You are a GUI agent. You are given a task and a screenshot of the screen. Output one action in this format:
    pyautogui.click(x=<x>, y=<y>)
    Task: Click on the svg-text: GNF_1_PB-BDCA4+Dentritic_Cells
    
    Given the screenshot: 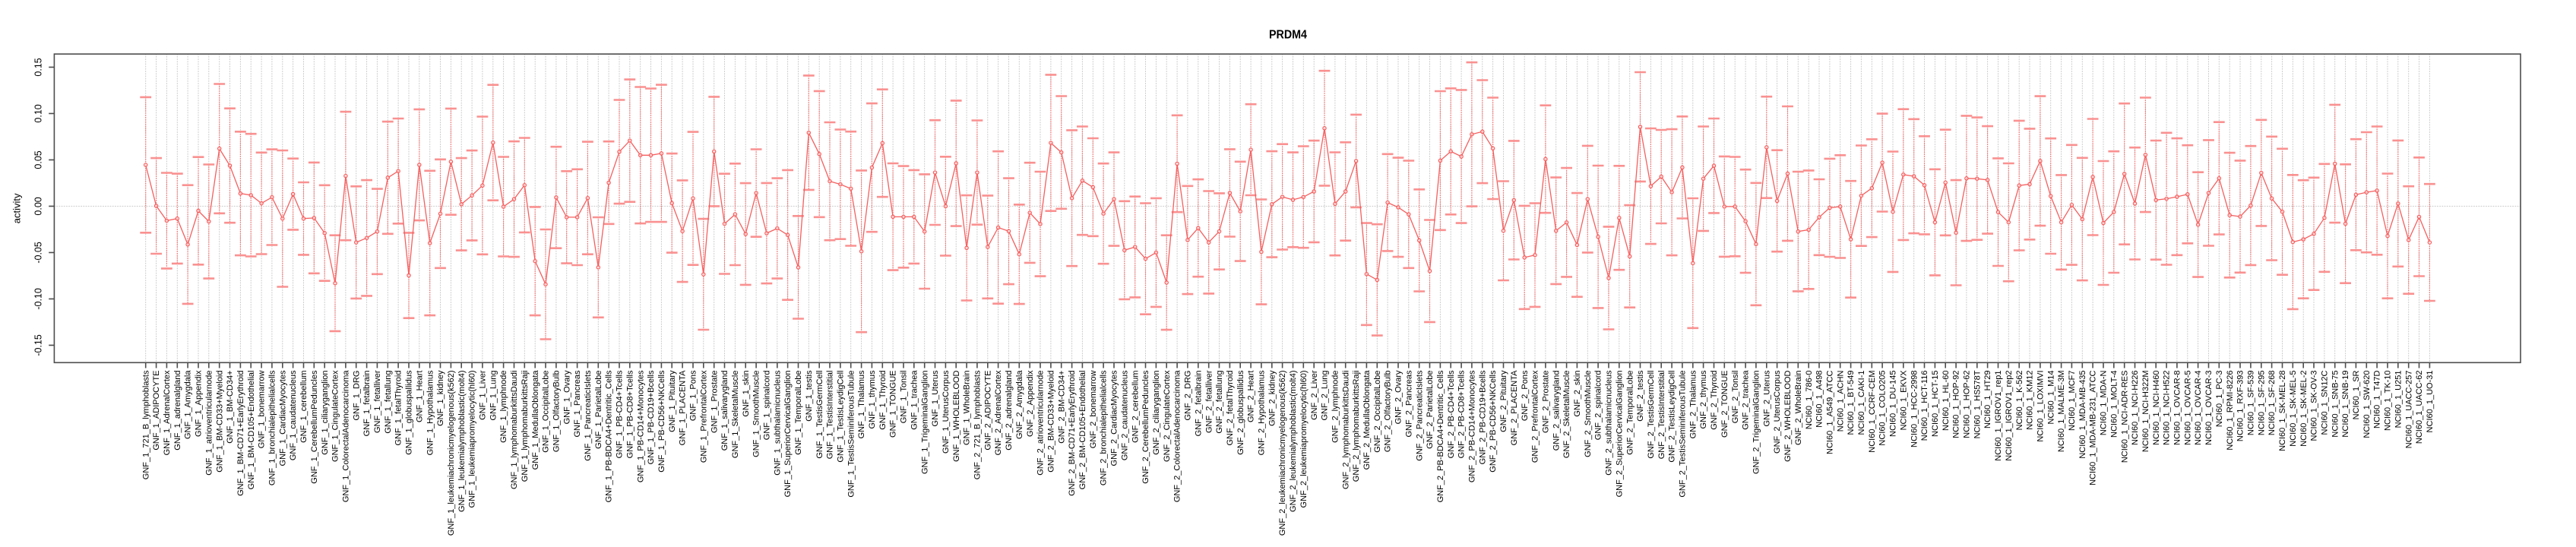 What is the action you would take?
    pyautogui.click(x=609, y=436)
    